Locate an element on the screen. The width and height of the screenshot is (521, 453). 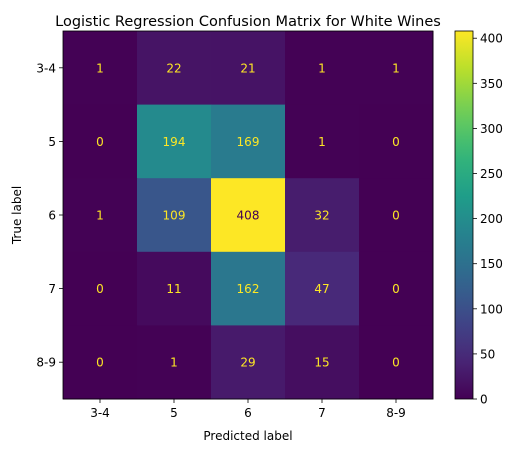
cell-value-label: 162 is located at coordinates (248, 289).